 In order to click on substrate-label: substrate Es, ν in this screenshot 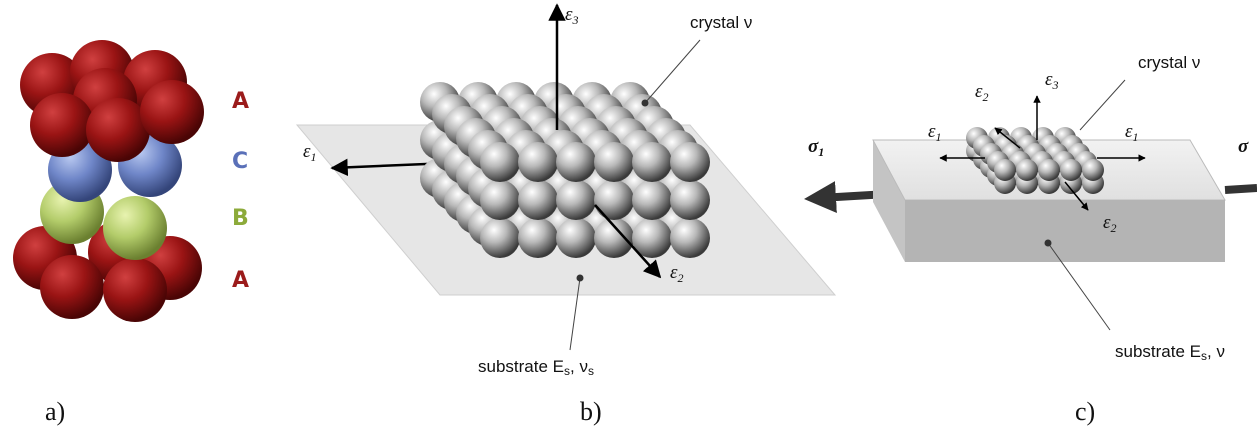, I will do `click(1170, 352)`.